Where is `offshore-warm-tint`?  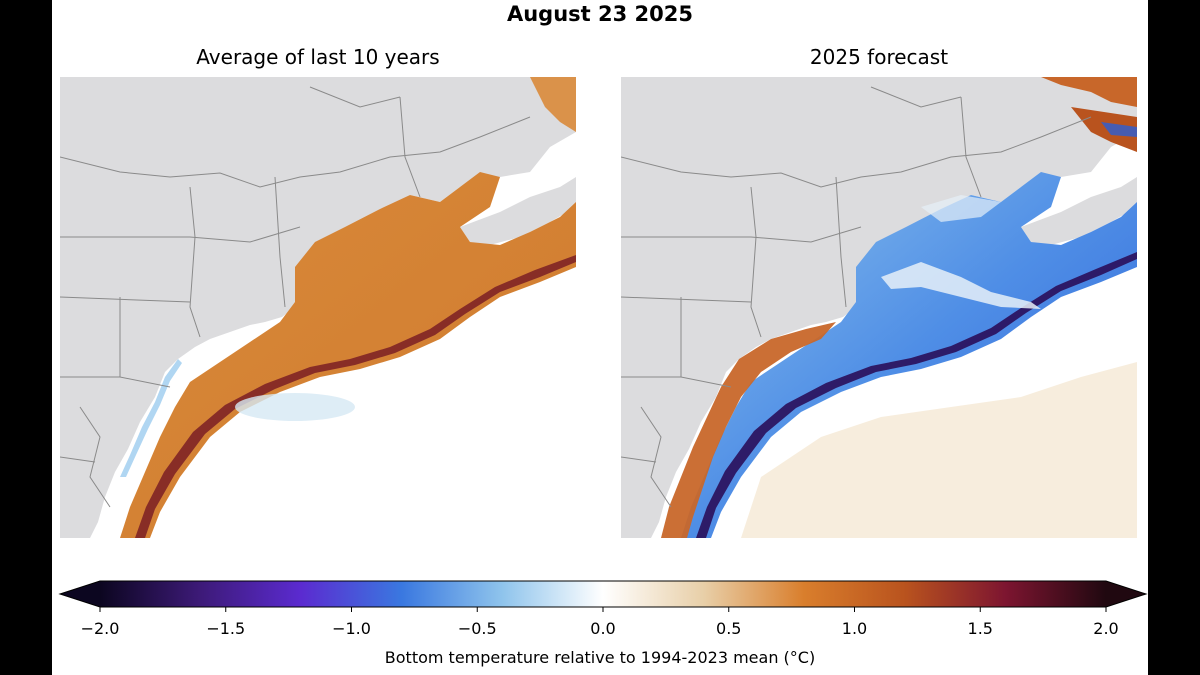
offshore-warm-tint is located at coordinates (939, 450).